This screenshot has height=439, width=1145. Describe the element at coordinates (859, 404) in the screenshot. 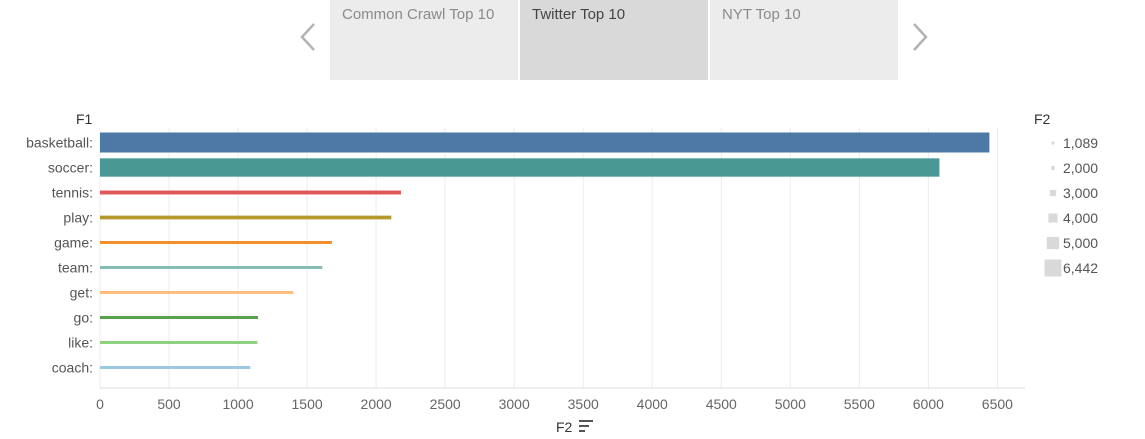

I see `x-tick-label: 5500` at that location.